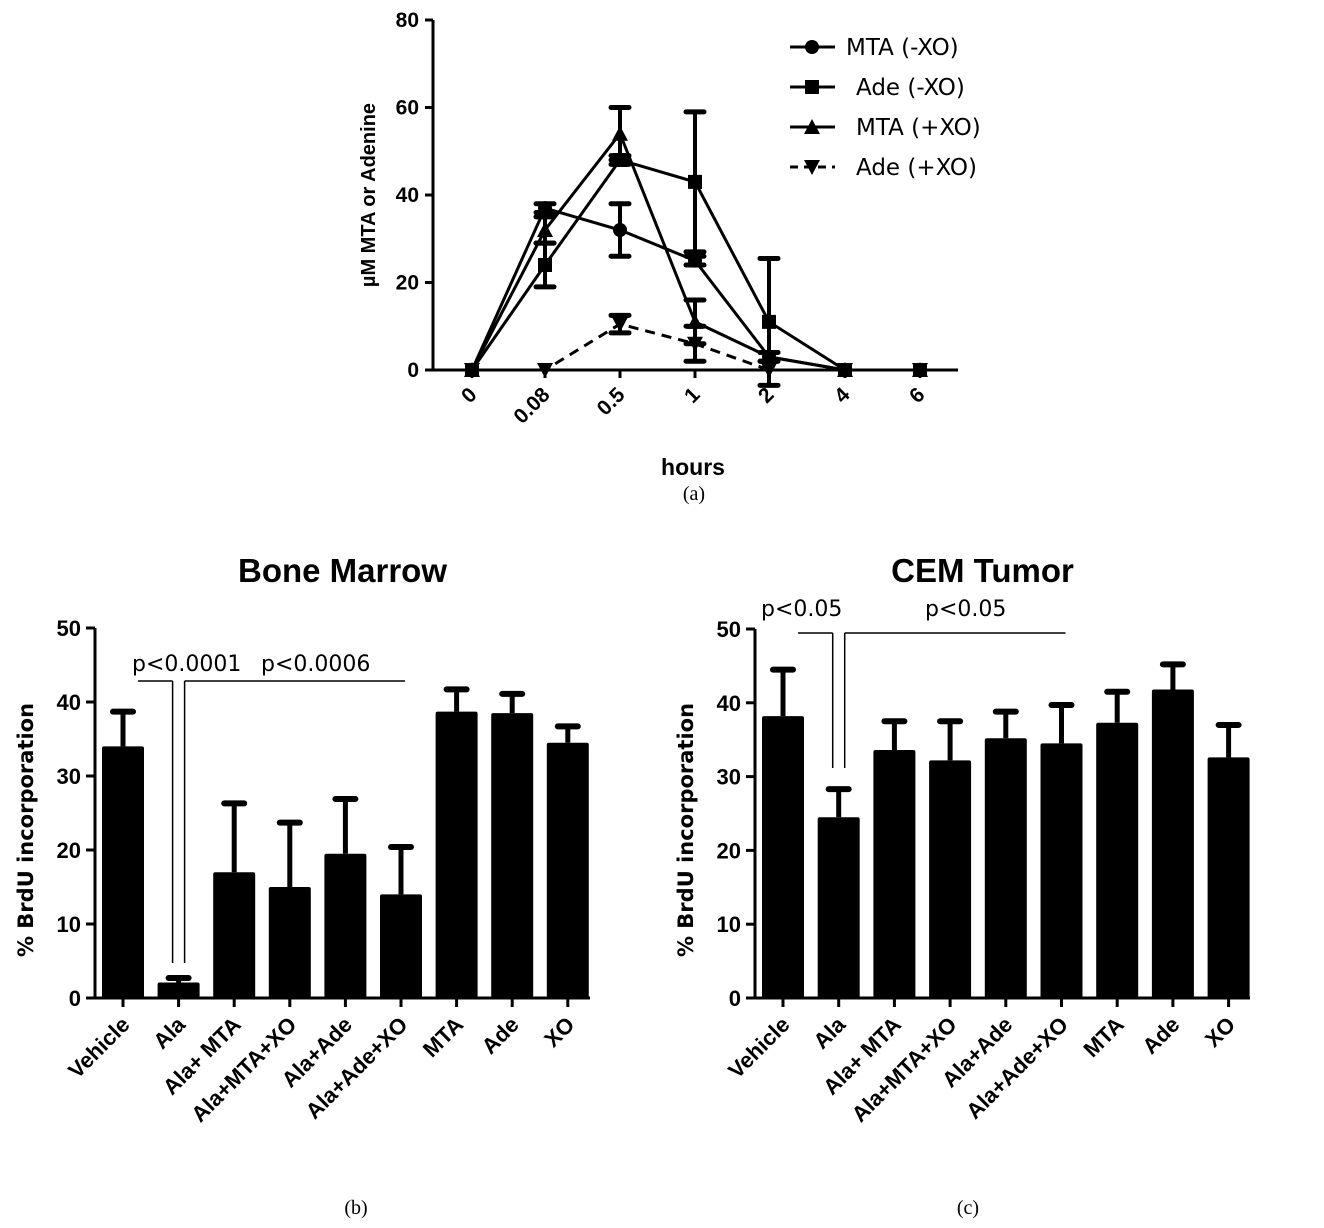 This screenshot has height=1228, width=1324. I want to click on legend-label: MTA (+XO), so click(918, 128).